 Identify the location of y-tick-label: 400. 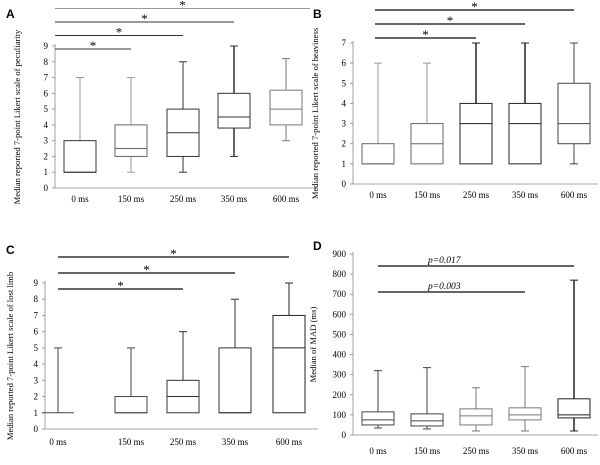
(340, 355).